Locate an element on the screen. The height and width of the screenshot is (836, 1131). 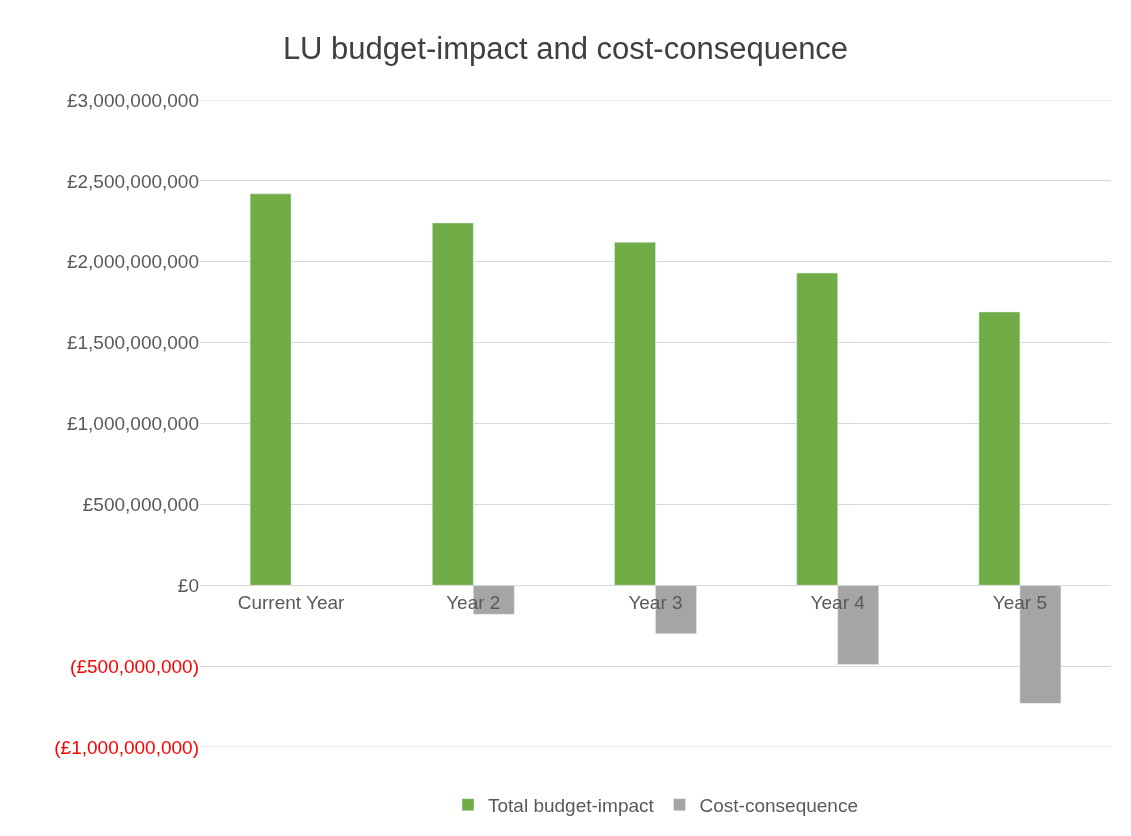
x-tick-label: Year 2 is located at coordinates (473, 603).